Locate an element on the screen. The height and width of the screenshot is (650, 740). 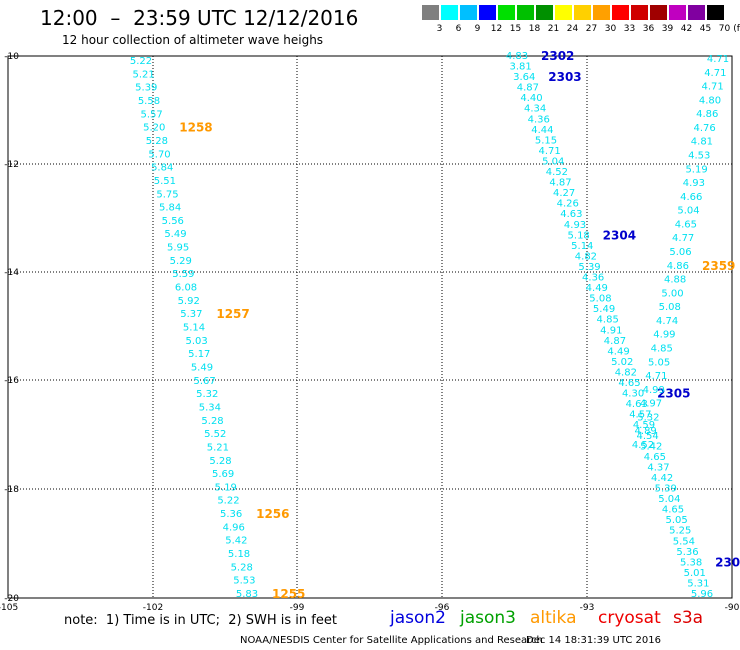
swh-value: 4.74 is located at coordinates (667, 321).